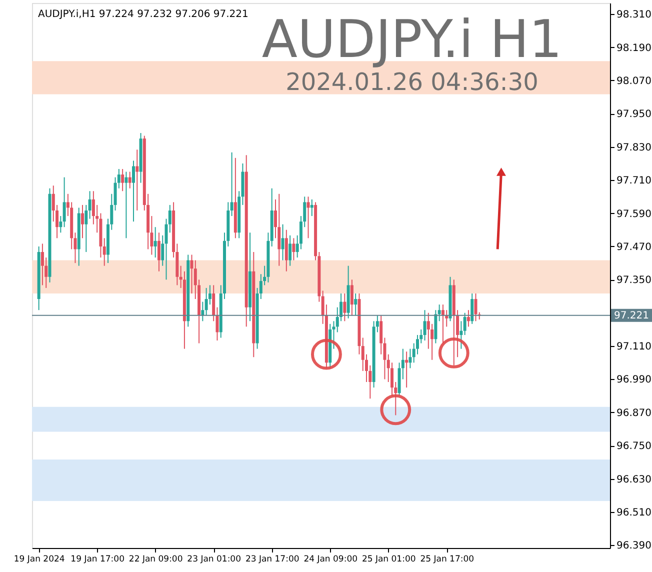  What do you see at coordinates (97, 559) in the screenshot?
I see `x-tick-label: 19 Jan 17:00` at bounding box center [97, 559].